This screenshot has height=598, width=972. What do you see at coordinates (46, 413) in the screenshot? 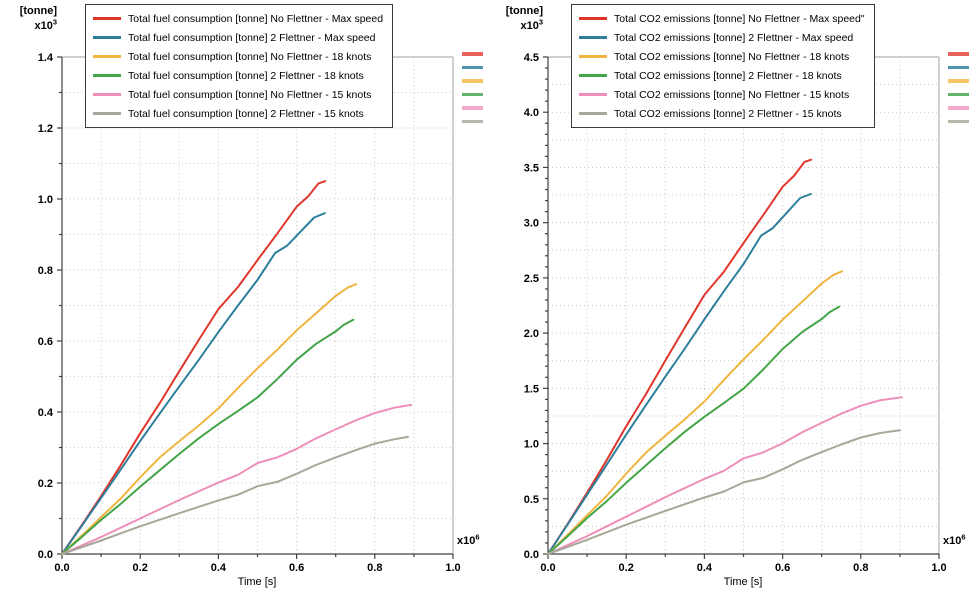
I see `y-tick-label: 0.4` at bounding box center [46, 413].